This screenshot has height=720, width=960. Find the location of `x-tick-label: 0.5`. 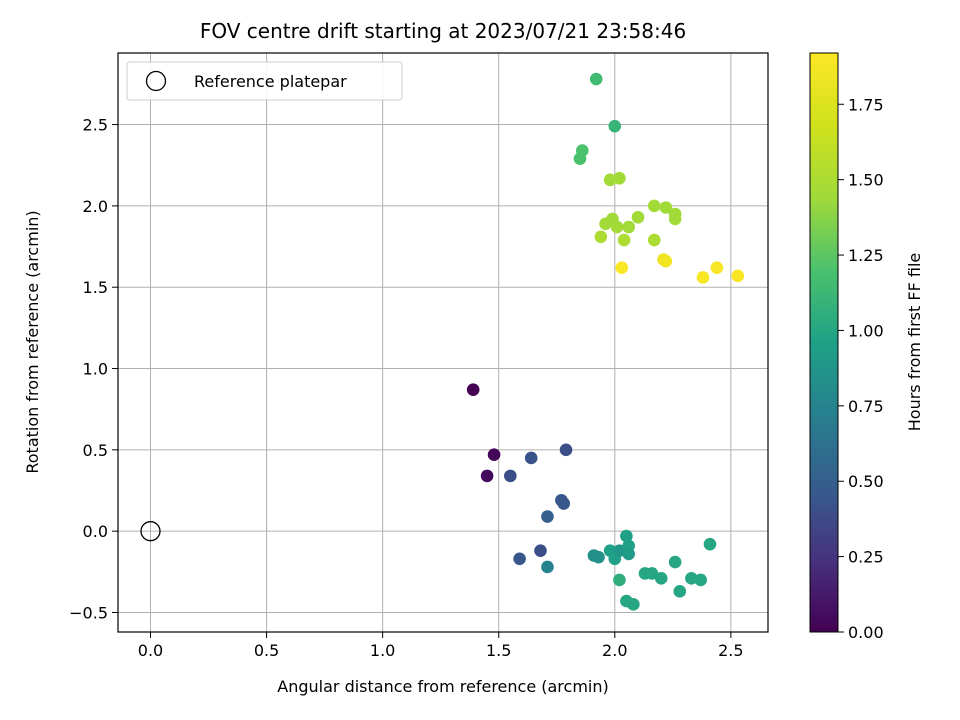

x-tick-label: 0.5 is located at coordinates (266, 650).